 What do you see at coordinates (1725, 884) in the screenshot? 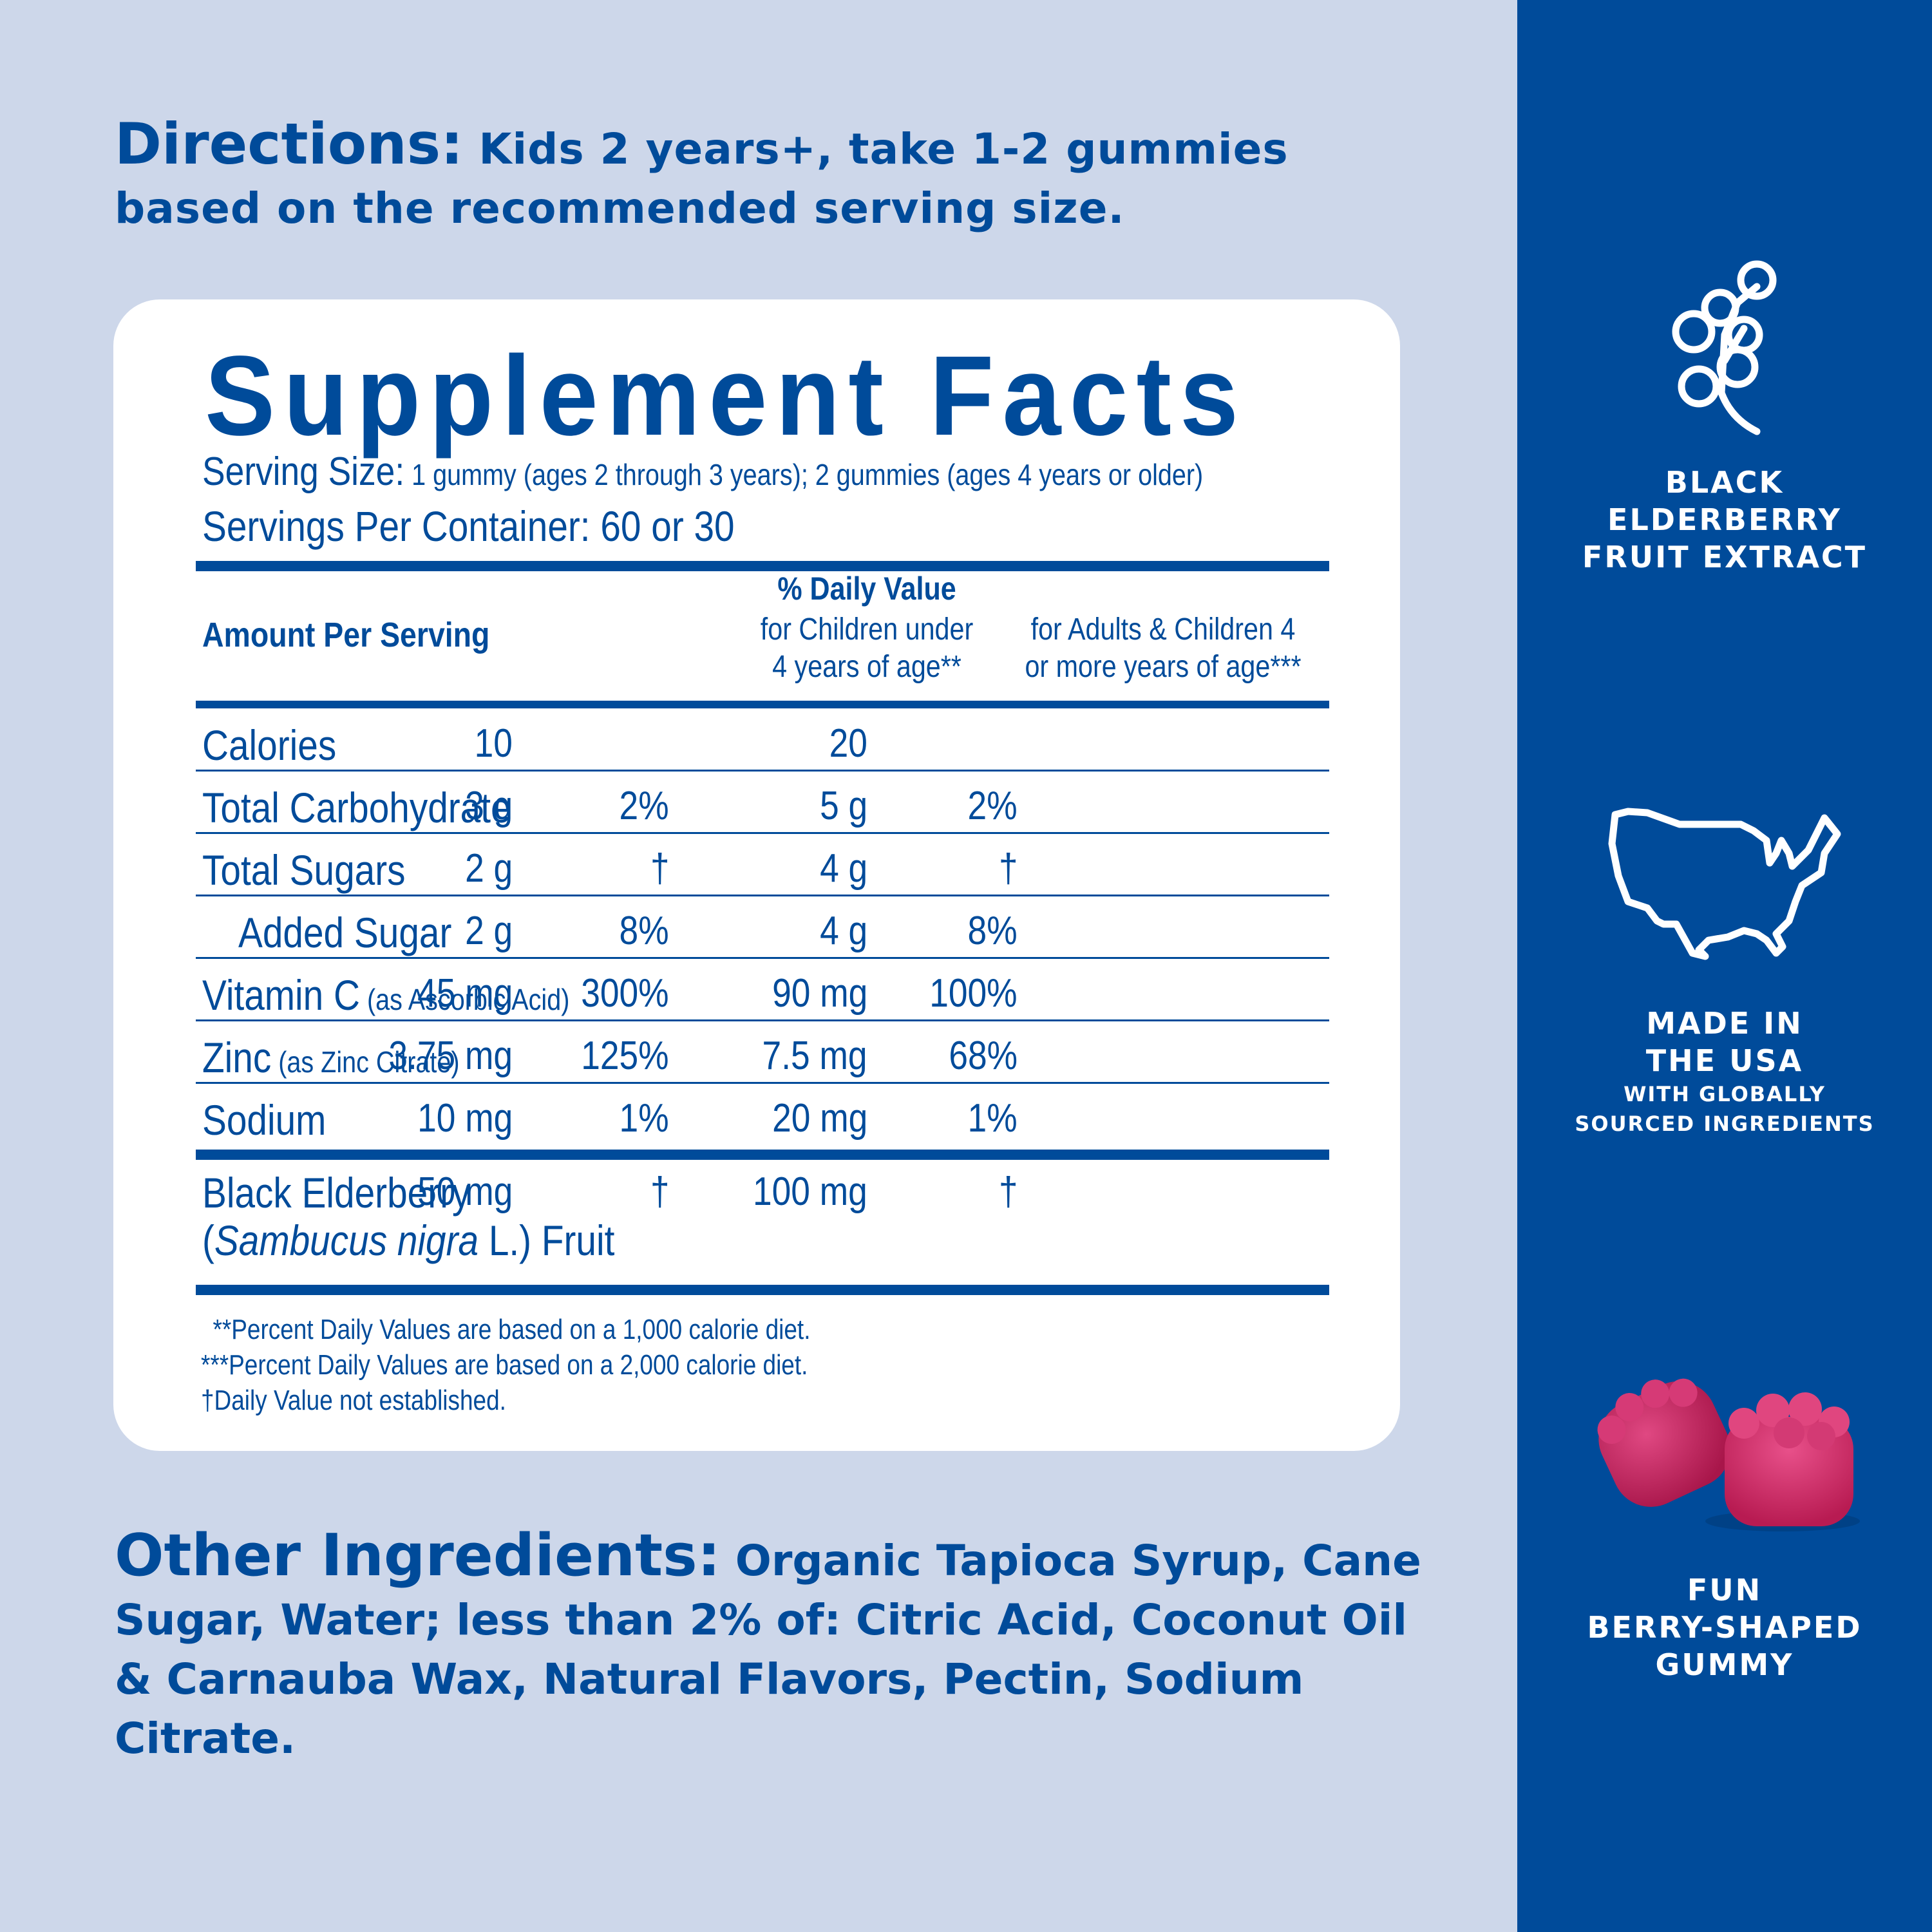
I see `usa-map-icon` at bounding box center [1725, 884].